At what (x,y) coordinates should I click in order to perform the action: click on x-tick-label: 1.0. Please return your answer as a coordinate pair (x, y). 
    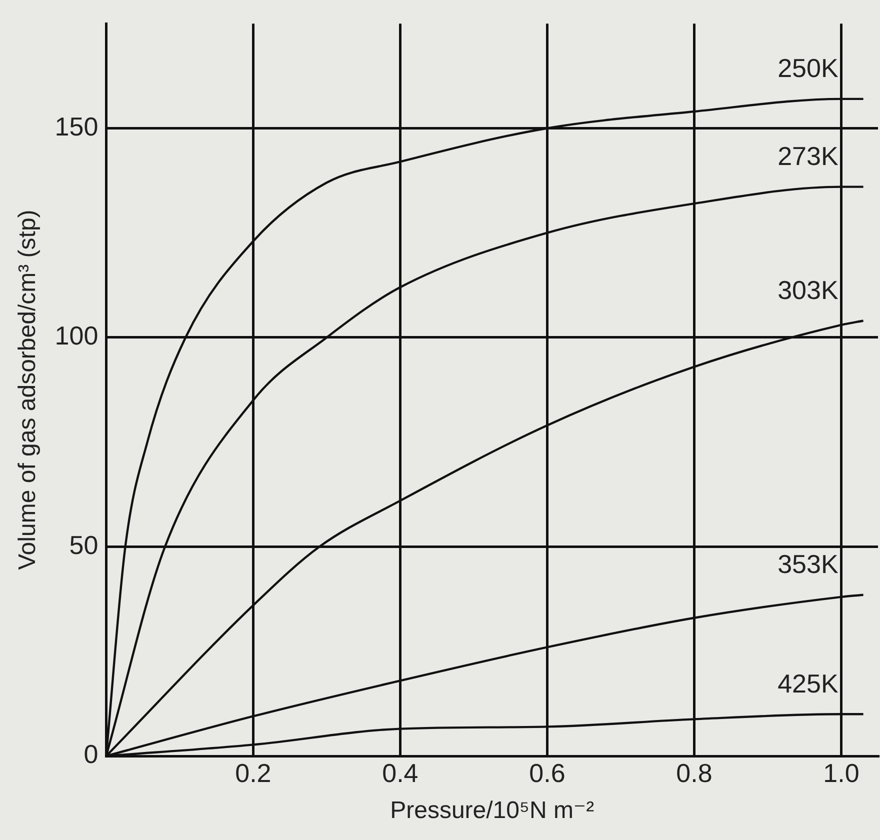
    Looking at the image, I should click on (841, 773).